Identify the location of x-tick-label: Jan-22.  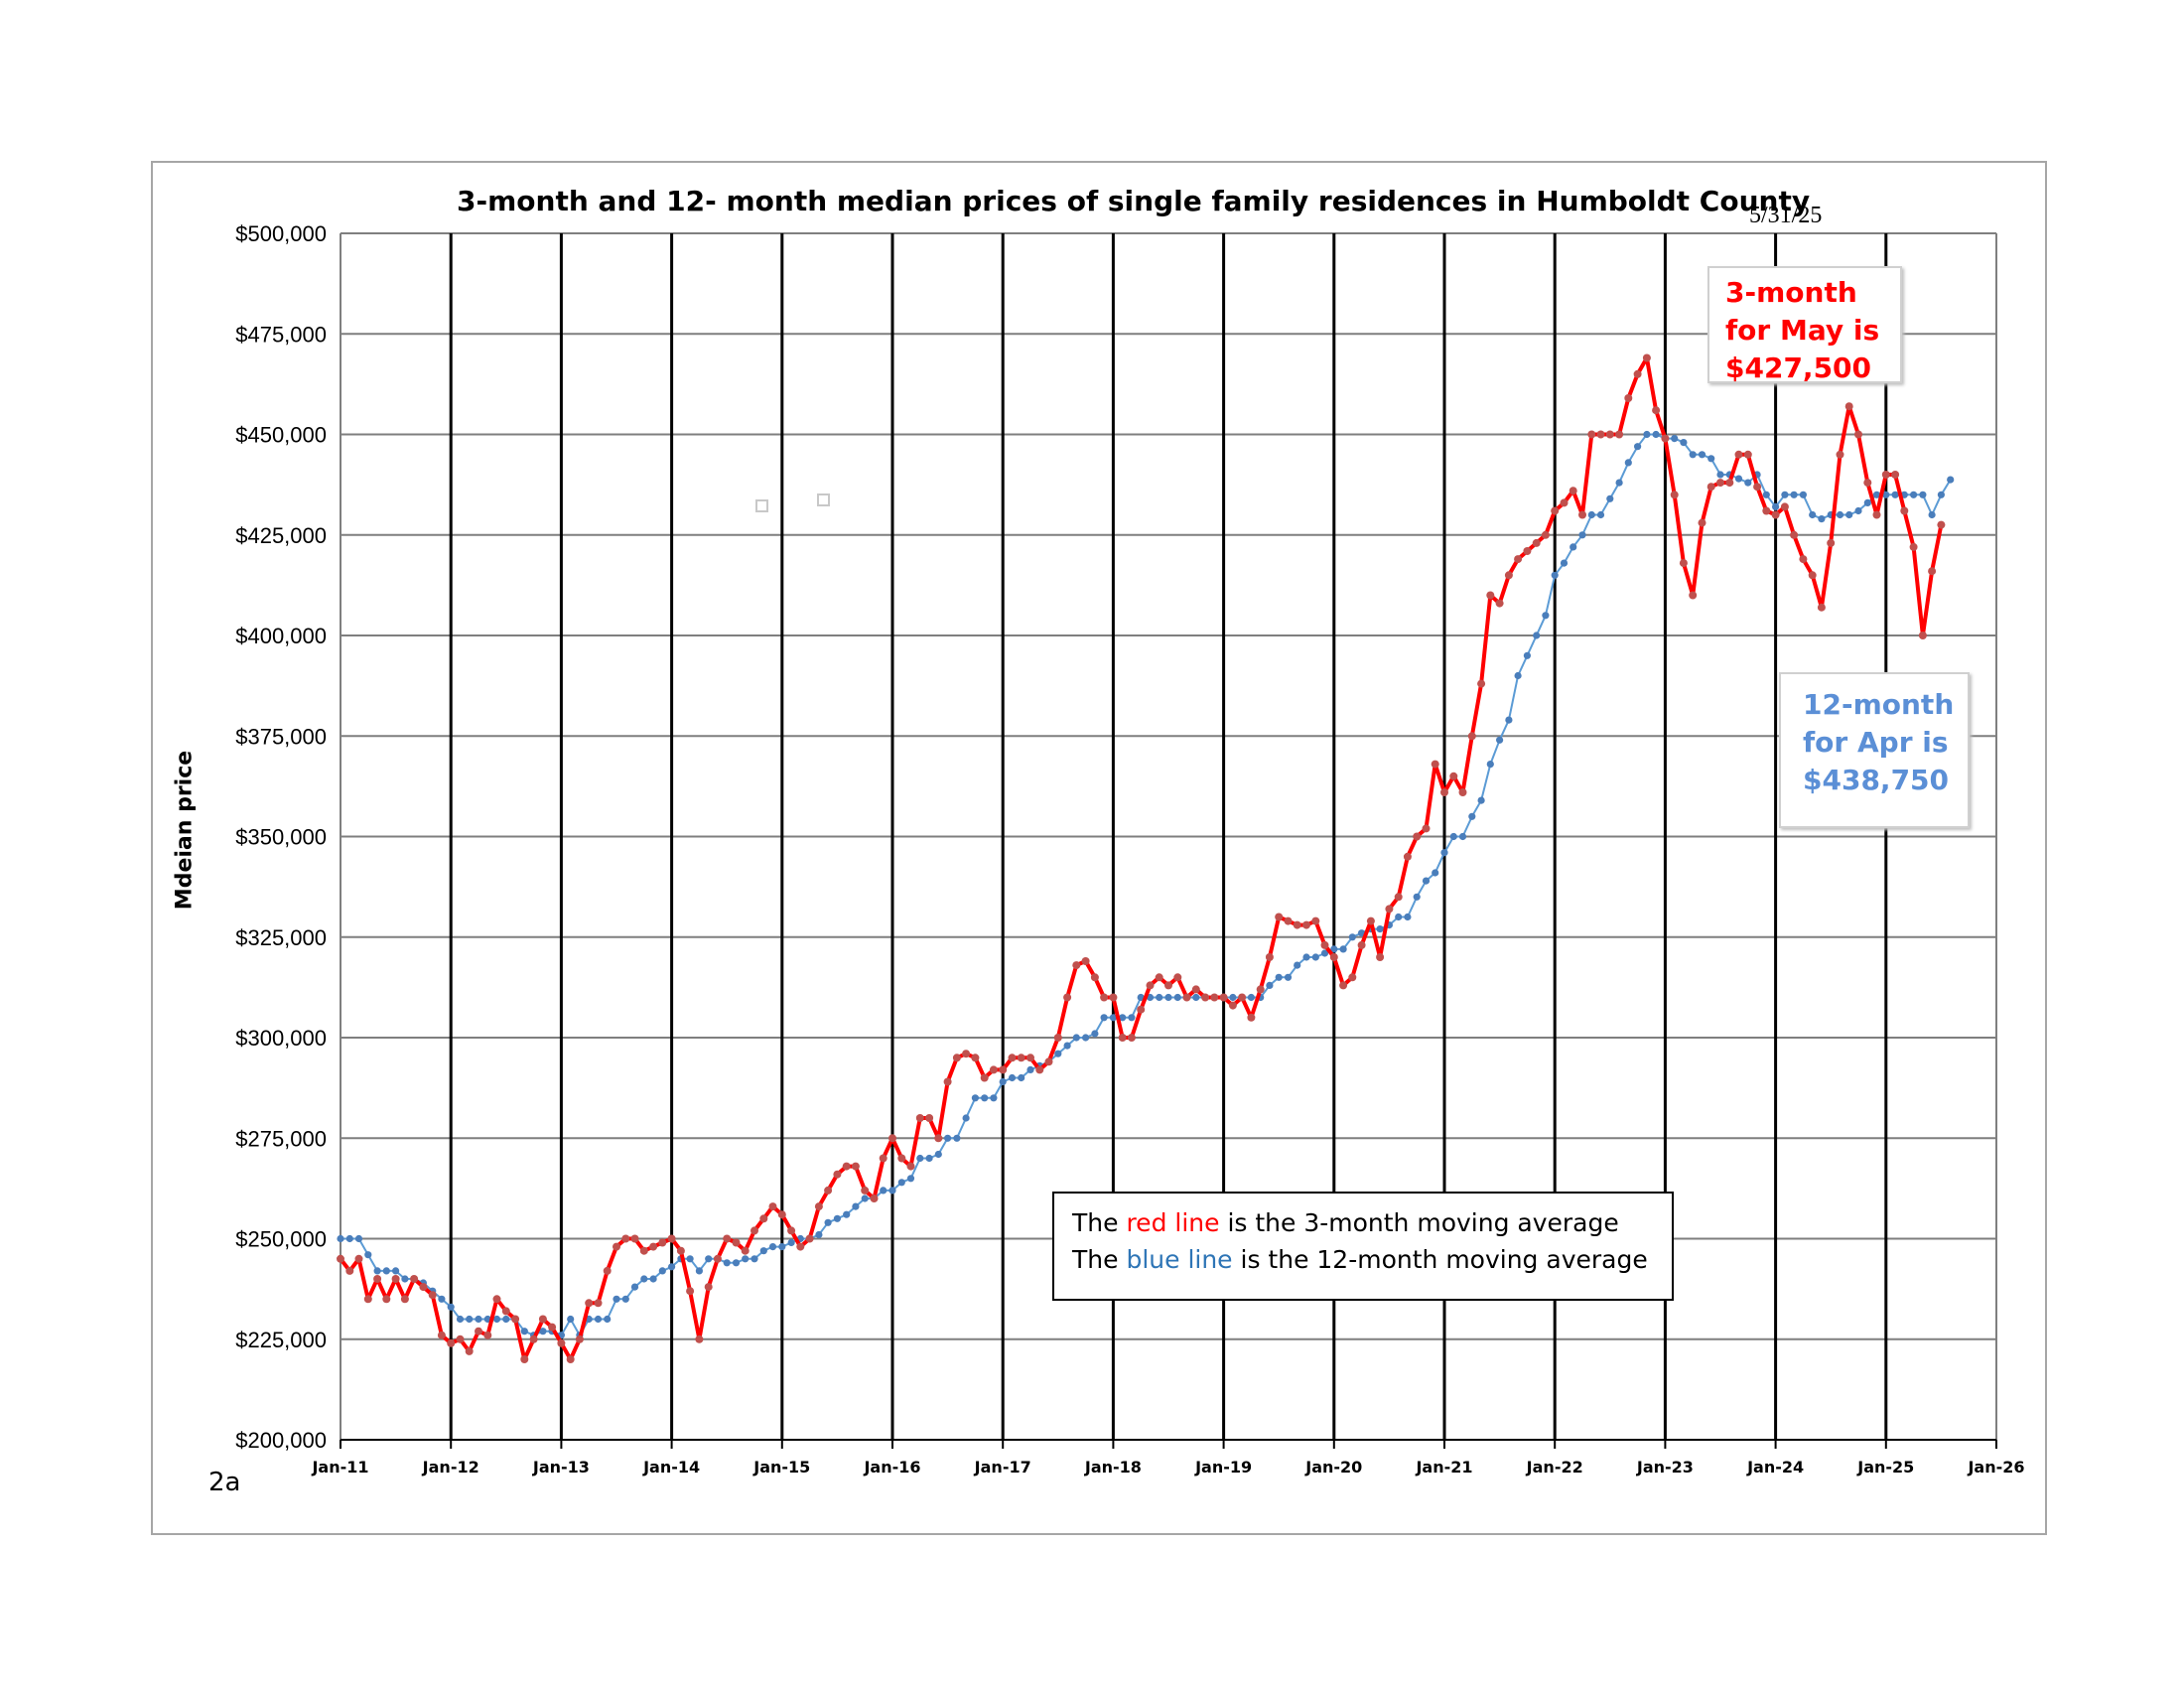
(1554, 1467).